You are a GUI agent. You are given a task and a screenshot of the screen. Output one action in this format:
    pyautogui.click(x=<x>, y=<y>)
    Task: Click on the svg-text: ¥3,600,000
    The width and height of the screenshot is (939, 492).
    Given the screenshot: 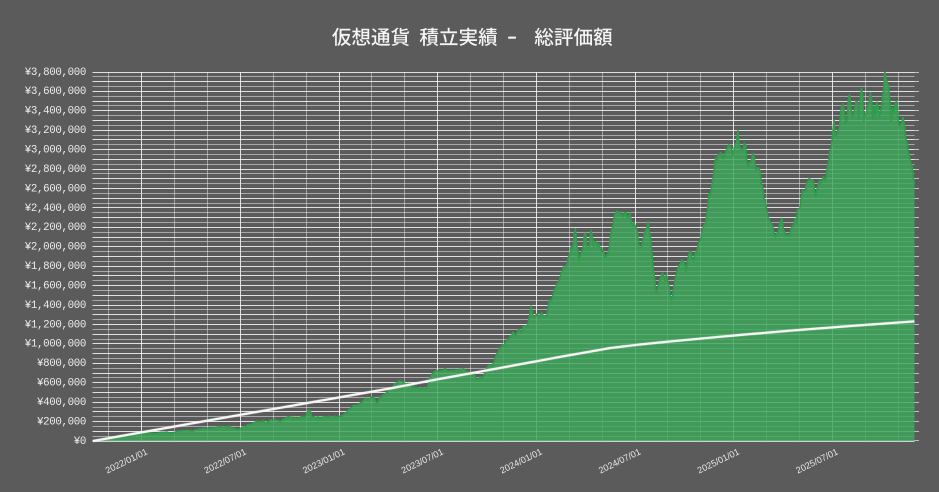 What is the action you would take?
    pyautogui.click(x=55, y=92)
    